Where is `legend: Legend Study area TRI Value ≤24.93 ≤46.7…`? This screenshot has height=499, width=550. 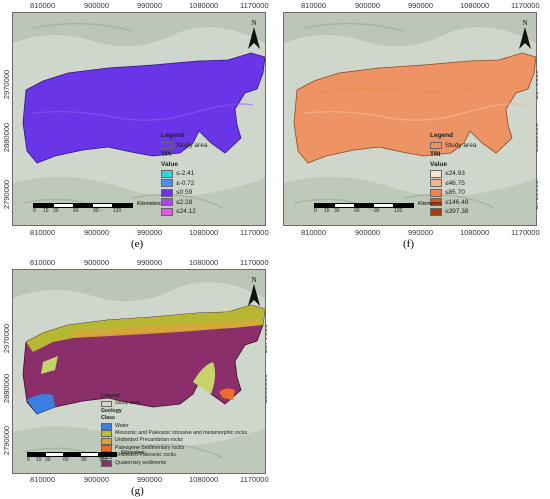
legend: Legend Study area TRI Value ≤24.93 ≤46.7… is located at coordinates (453, 174).